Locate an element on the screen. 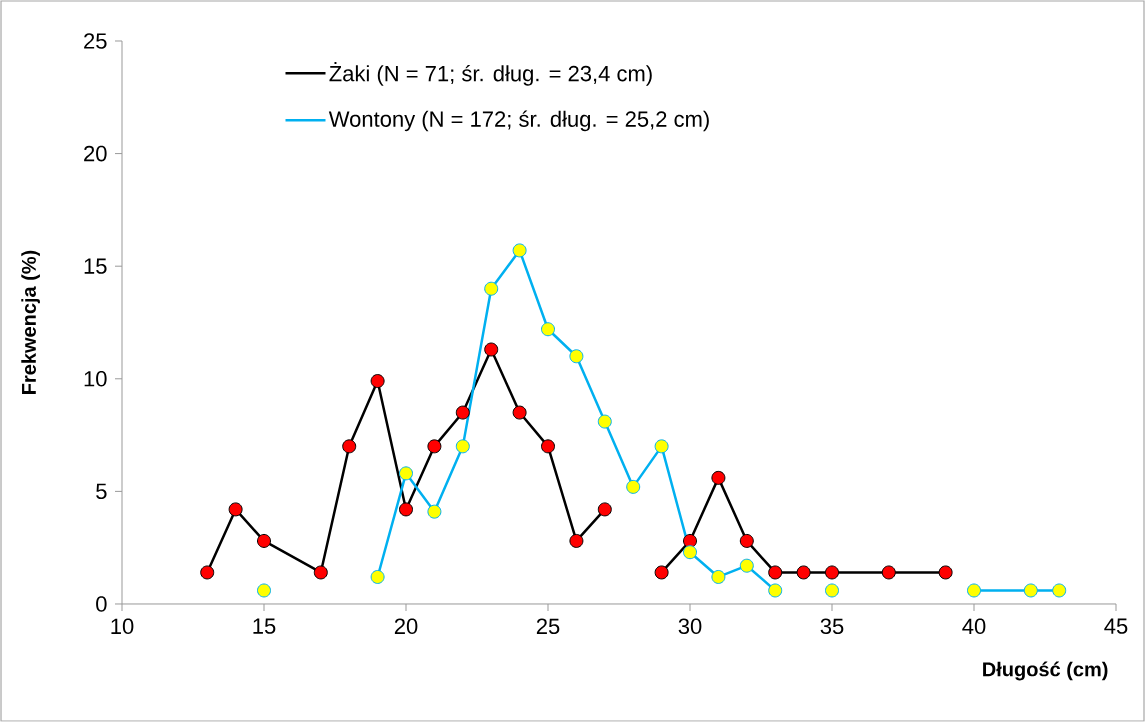  x-tick-label: 25 is located at coordinates (548, 626).